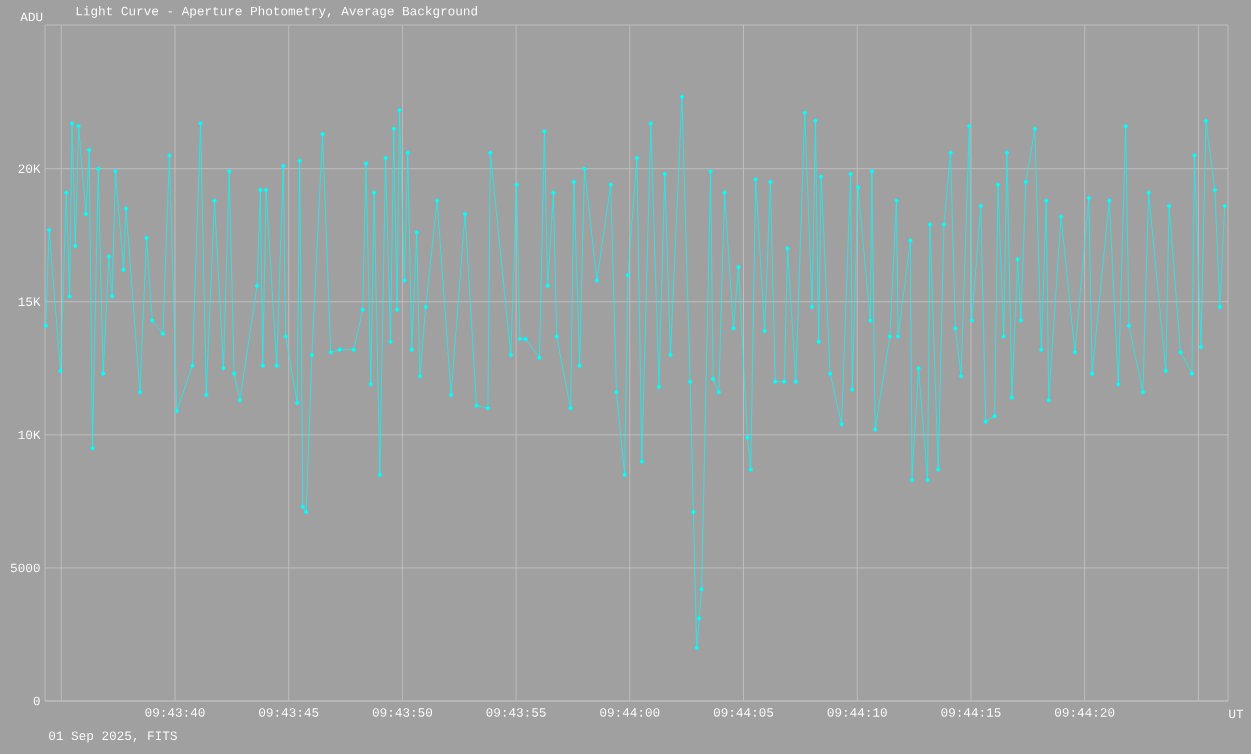 This screenshot has width=1251, height=754. Describe the element at coordinates (289, 712) in the screenshot. I see `x-tick-label: 09:43:45` at that location.